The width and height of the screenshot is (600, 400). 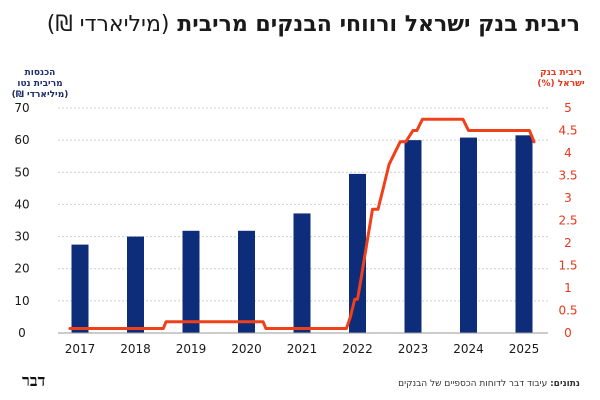 I want to click on x-axis-tick: 2019, so click(x=191, y=349).